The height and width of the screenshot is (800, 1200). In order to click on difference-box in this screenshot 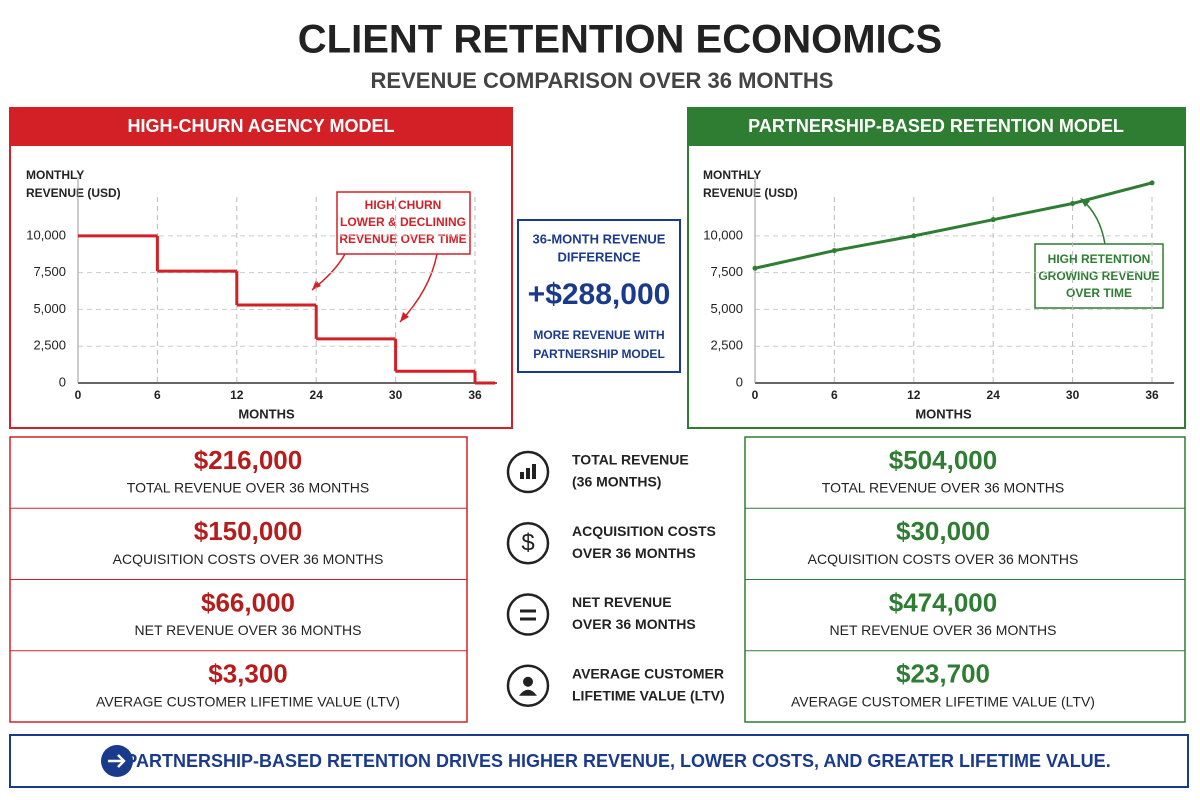, I will do `click(599, 296)`.